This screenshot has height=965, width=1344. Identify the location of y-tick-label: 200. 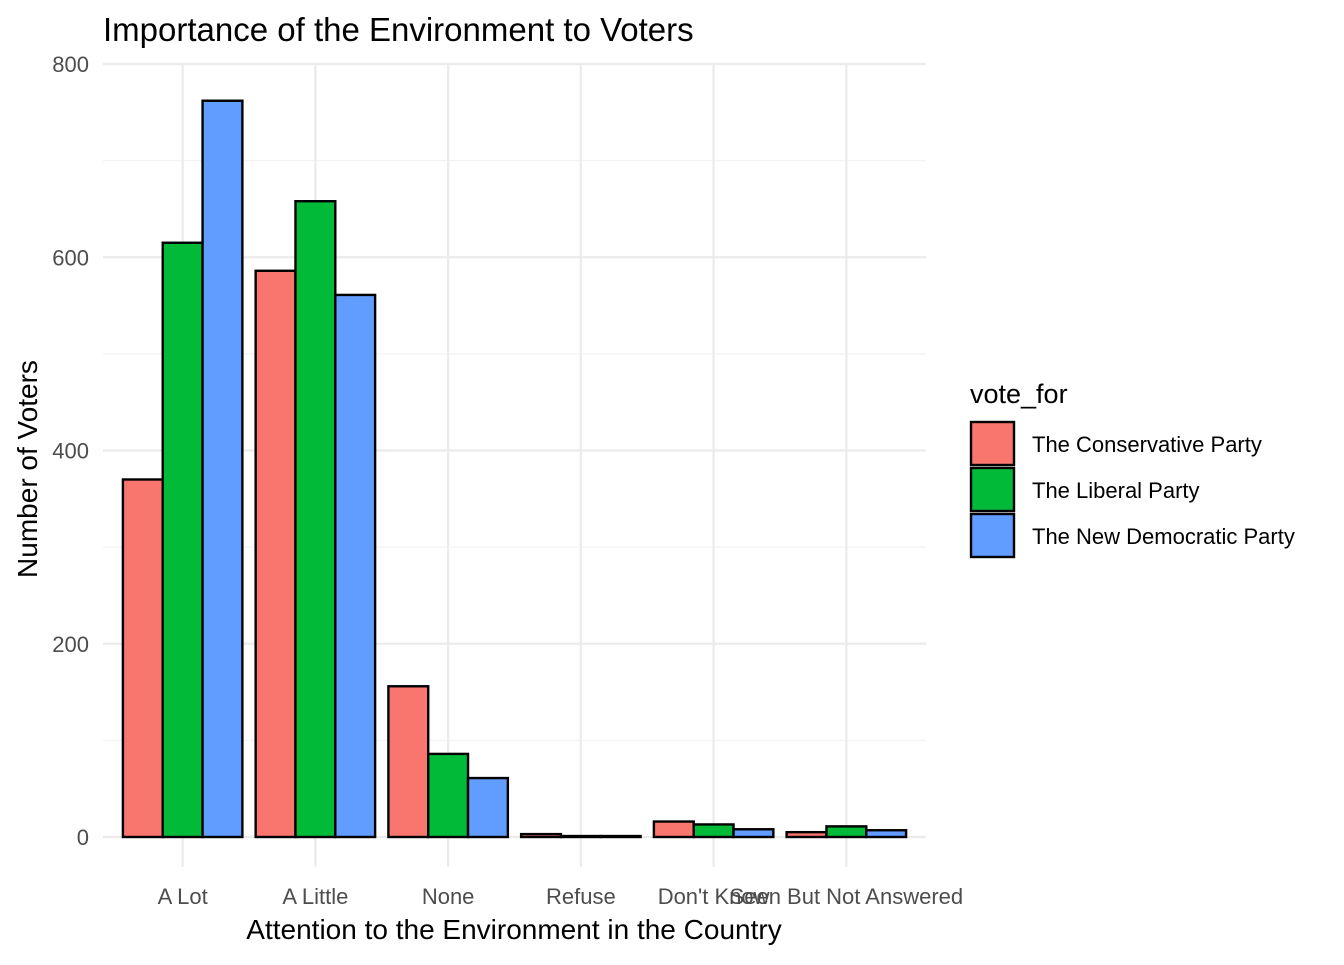
(70, 644).